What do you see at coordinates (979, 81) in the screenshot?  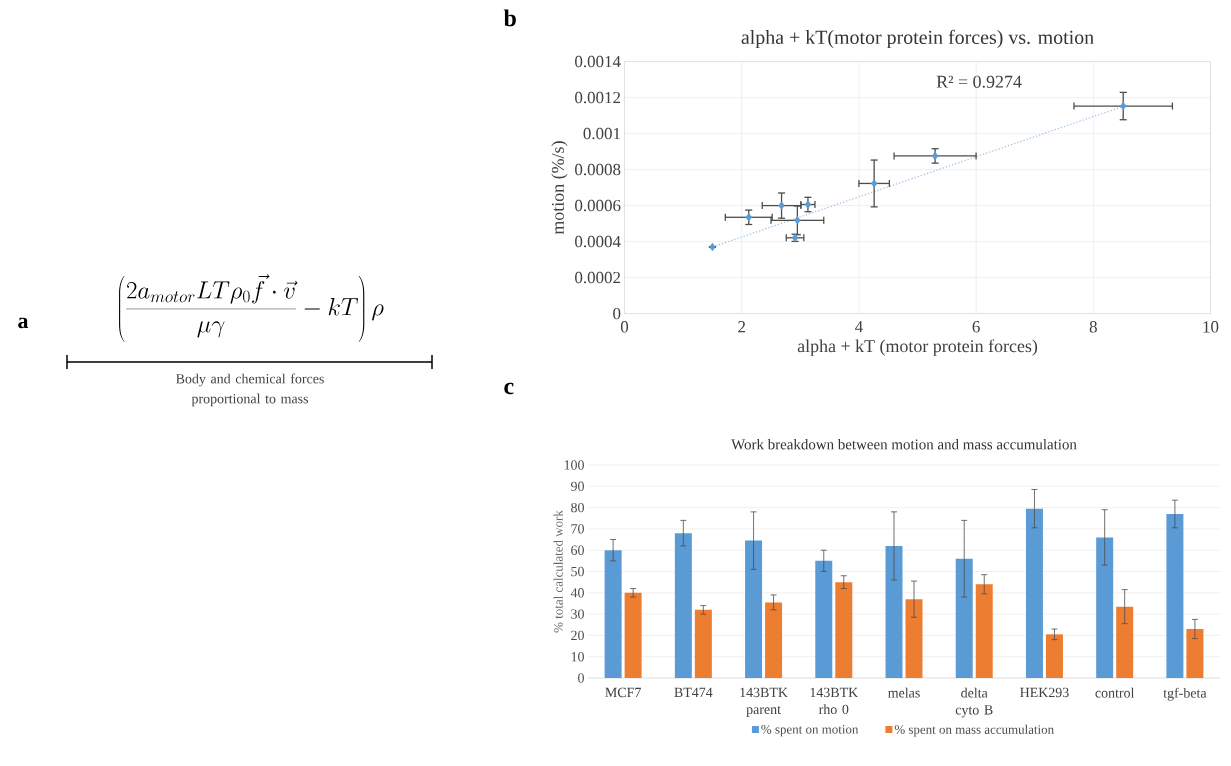 I see `annotation: R² = 0.9274` at bounding box center [979, 81].